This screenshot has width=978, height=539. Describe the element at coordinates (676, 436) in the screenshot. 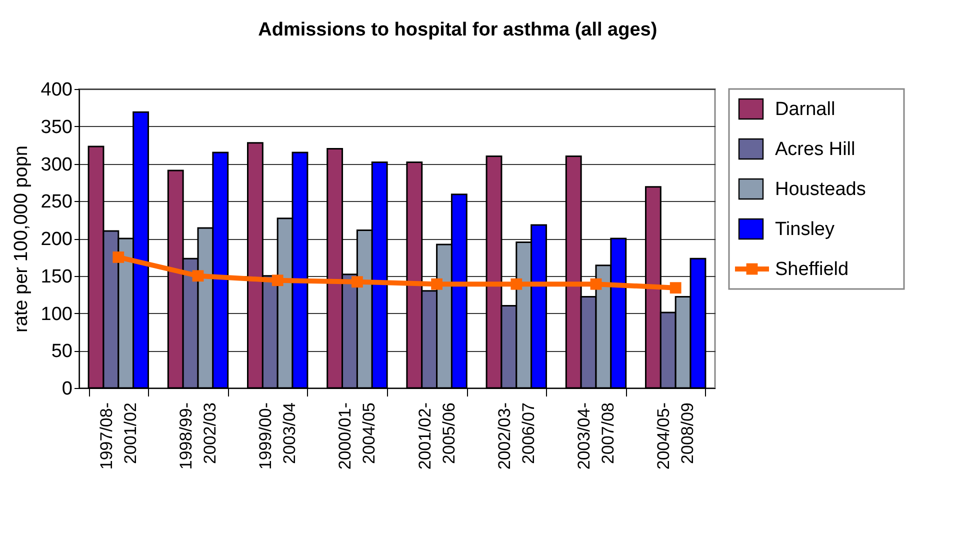

I see `x-tick-label: 2004/05- 2008/09` at that location.